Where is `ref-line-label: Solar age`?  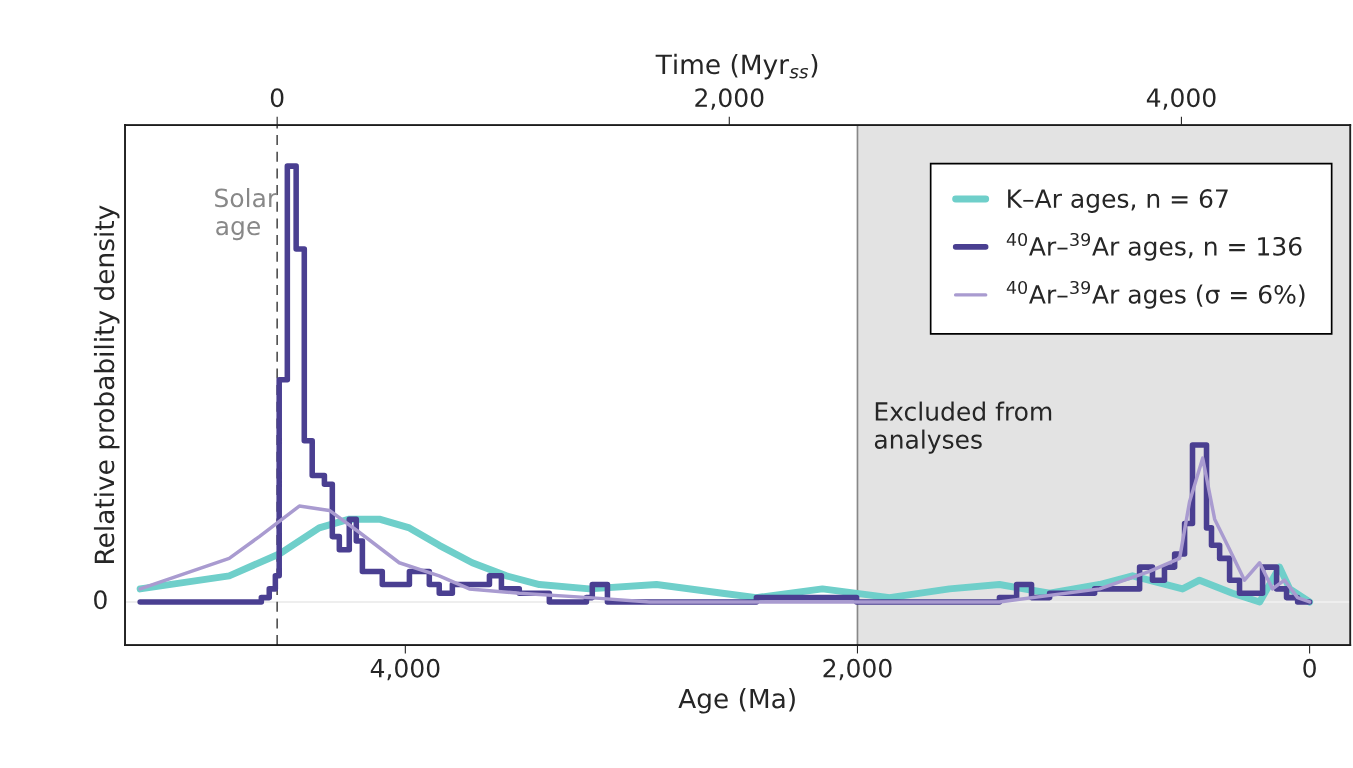
ref-line-label: Solar age is located at coordinates (246, 214).